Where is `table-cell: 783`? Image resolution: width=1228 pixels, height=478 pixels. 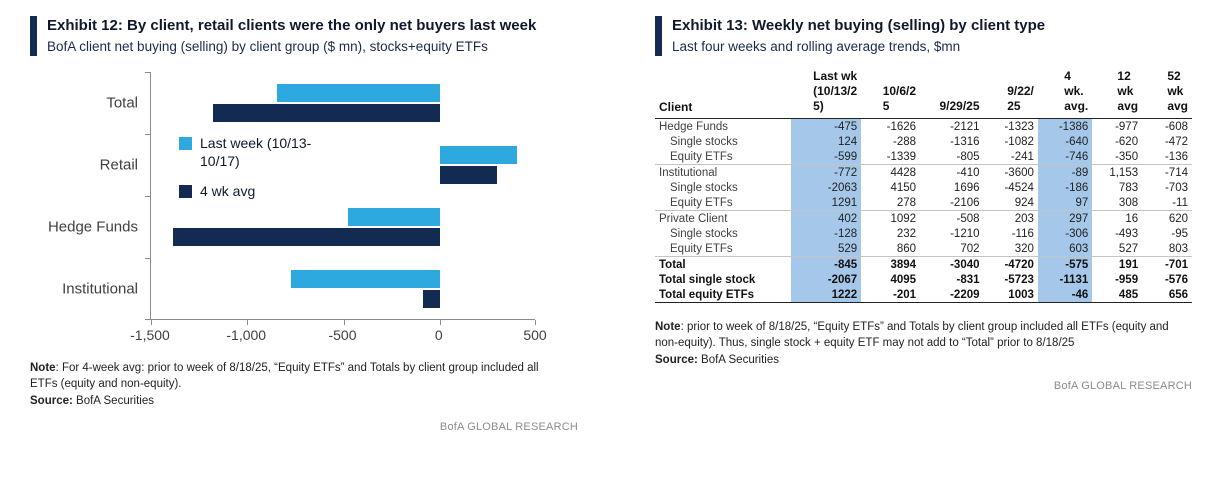 table-cell: 783 is located at coordinates (1128, 187).